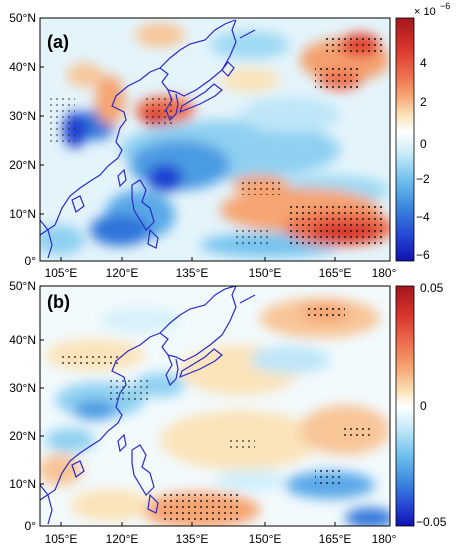  Describe the element at coordinates (26, 406) in the screenshot. I see `panel-b-y-axis: 50°N 40°N 30°N 20°N 10°N 0°` at that location.